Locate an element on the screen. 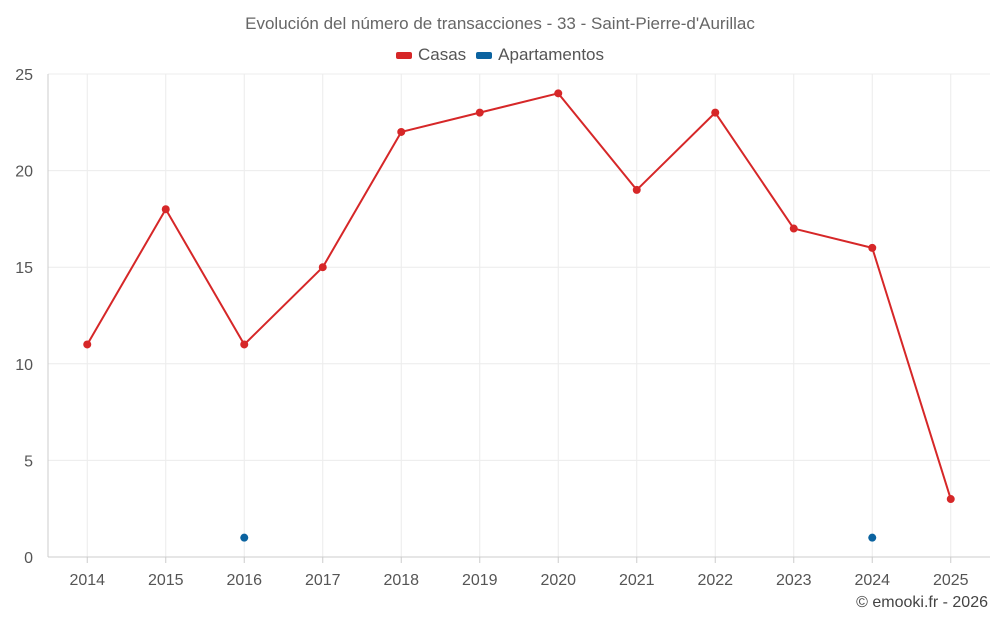 The width and height of the screenshot is (1000, 625). point-casas-2021 is located at coordinates (636, 189).